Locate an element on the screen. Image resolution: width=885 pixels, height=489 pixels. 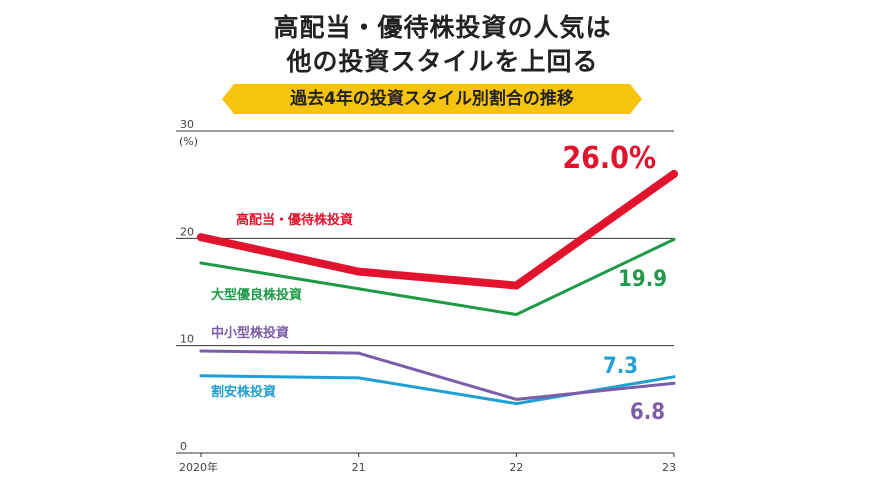
end-value-label-3: 7.3 is located at coordinates (620, 366).